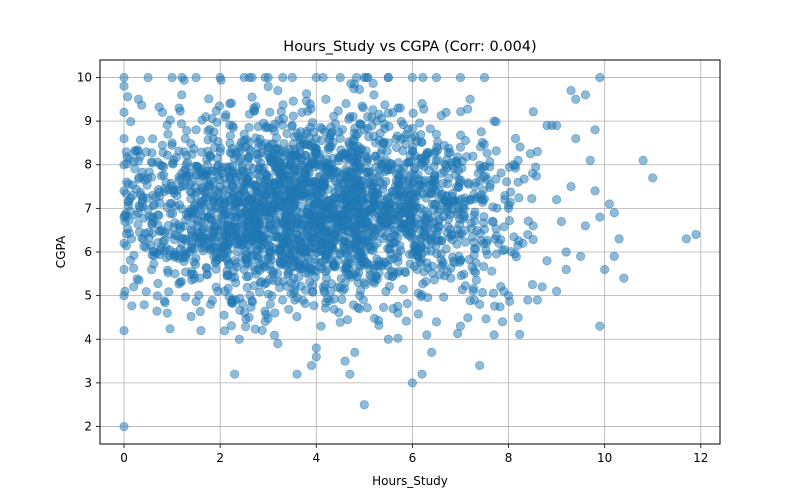 Image resolution: width=800 pixels, height=500 pixels. Describe the element at coordinates (88, 165) in the screenshot. I see `y-tick-label: 8` at that location.